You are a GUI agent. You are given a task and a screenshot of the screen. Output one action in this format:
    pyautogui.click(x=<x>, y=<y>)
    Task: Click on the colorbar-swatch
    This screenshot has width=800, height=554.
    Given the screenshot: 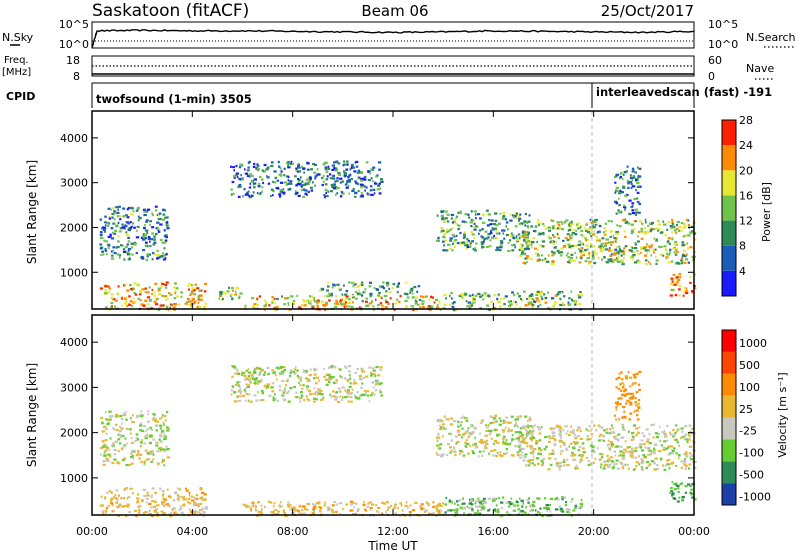 What is the action you would take?
    pyautogui.click(x=729, y=158)
    